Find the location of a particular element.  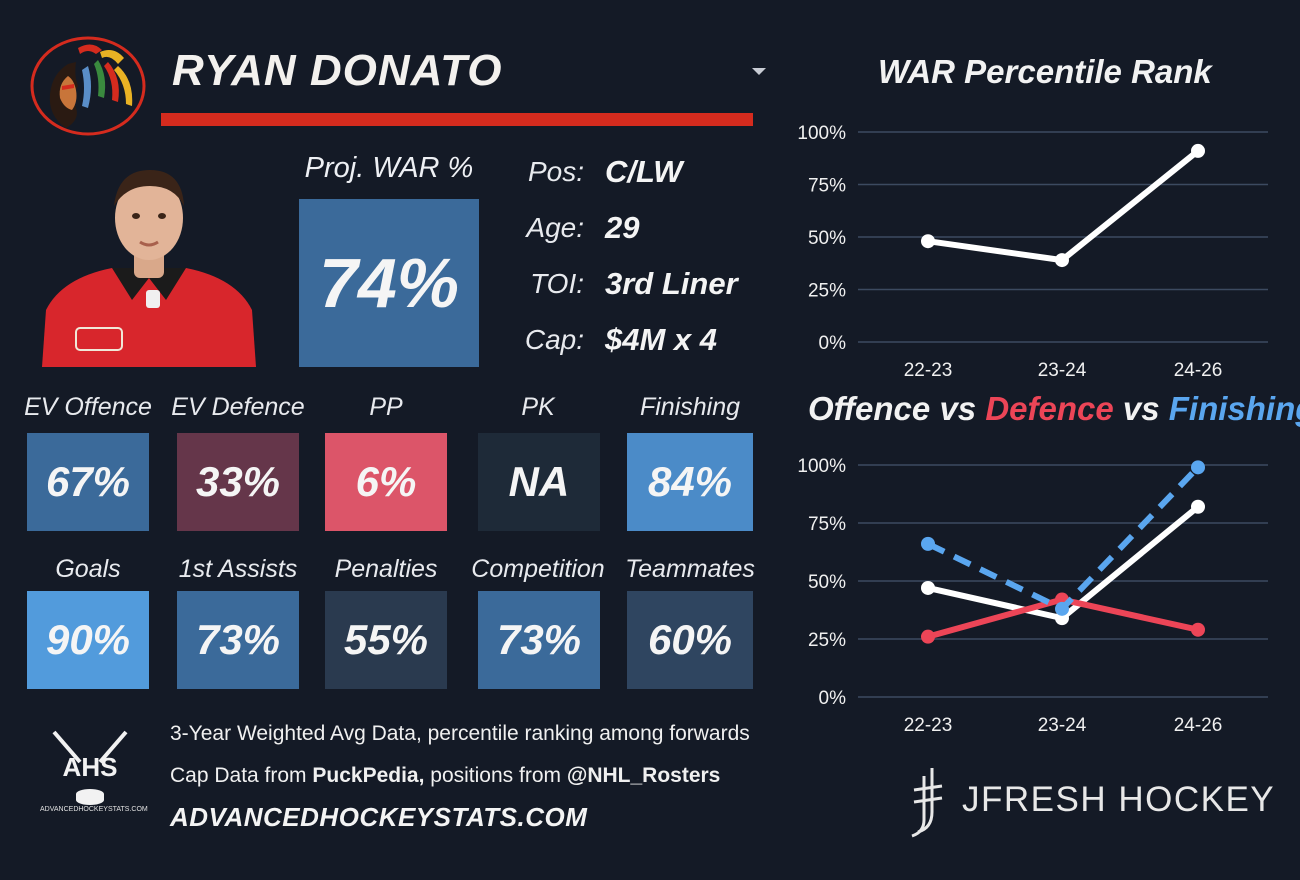

ahs-caption: ADVANCEDHOCKEYSTATS.COM is located at coordinates (94, 809).